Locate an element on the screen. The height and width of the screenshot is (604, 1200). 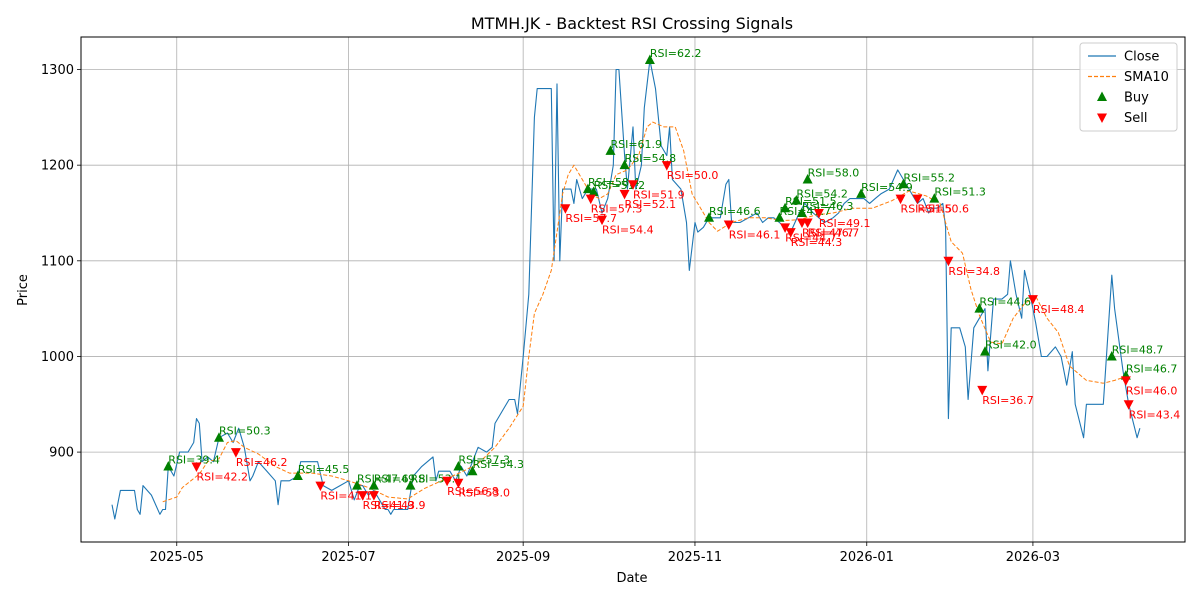
buy-label: RSI=55.2 is located at coordinates (929, 177).